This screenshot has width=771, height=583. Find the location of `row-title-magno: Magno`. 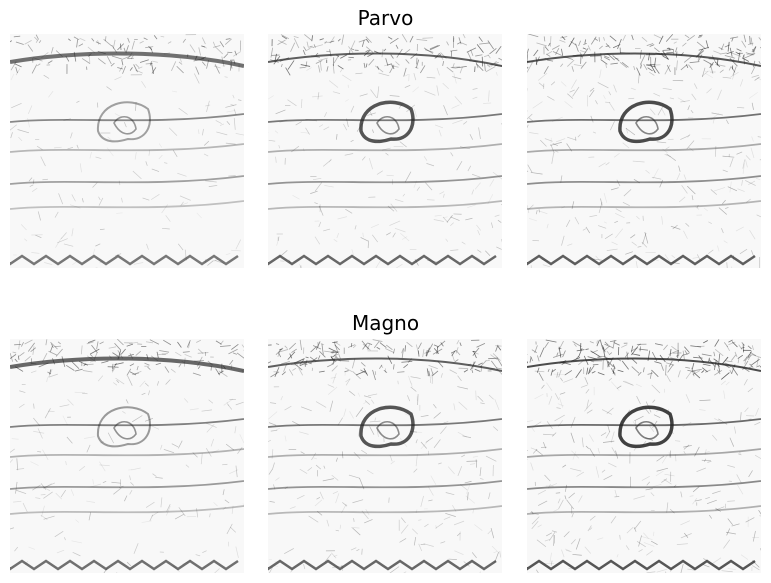

row-title-magno: Magno is located at coordinates (385, 323).